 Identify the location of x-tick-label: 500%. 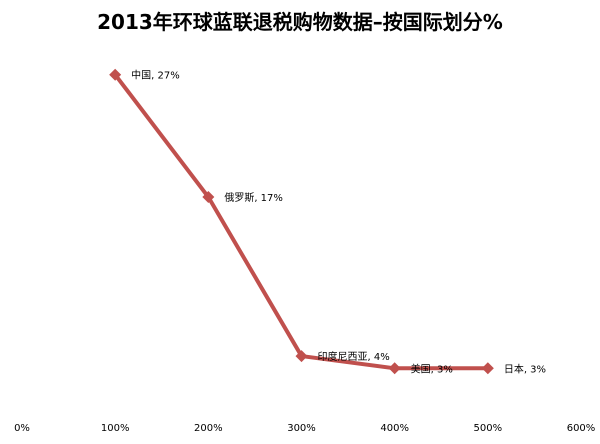
(488, 428).